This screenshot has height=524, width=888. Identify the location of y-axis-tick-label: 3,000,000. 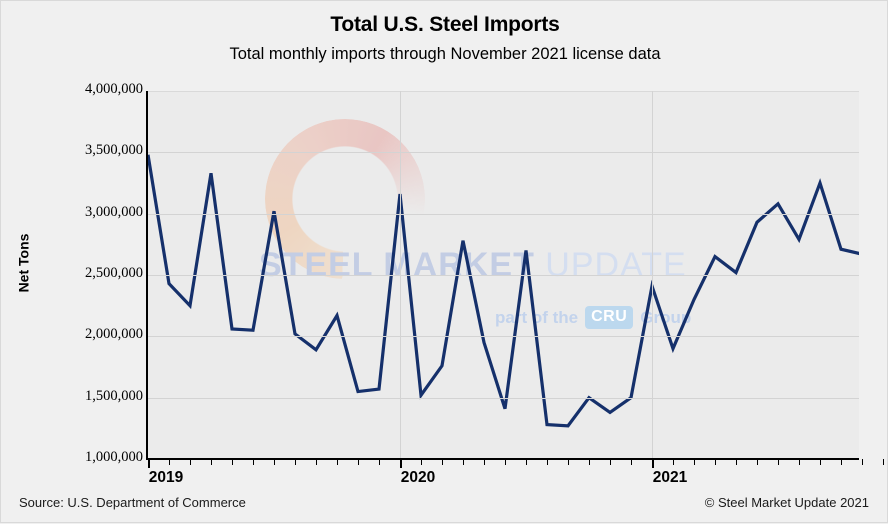
(114, 211).